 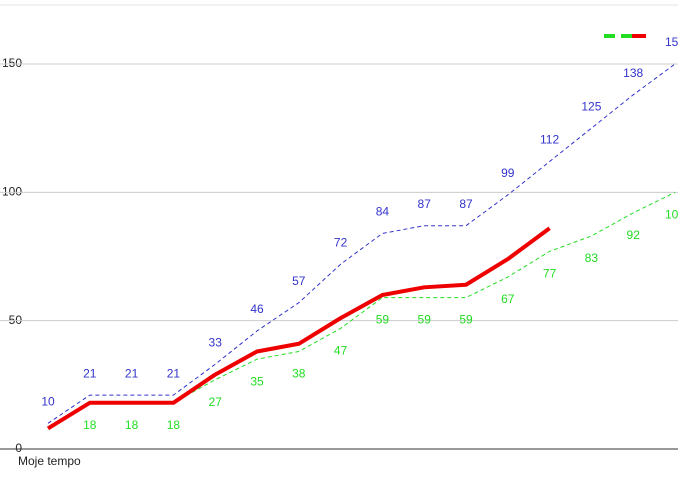 What do you see at coordinates (634, 235) in the screenshot?
I see `data-label: 92` at bounding box center [634, 235].